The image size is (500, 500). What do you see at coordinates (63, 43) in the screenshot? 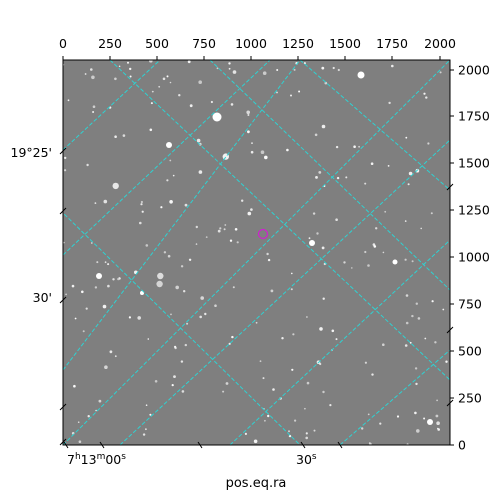
I see `x-tick-label: 0` at bounding box center [63, 43].